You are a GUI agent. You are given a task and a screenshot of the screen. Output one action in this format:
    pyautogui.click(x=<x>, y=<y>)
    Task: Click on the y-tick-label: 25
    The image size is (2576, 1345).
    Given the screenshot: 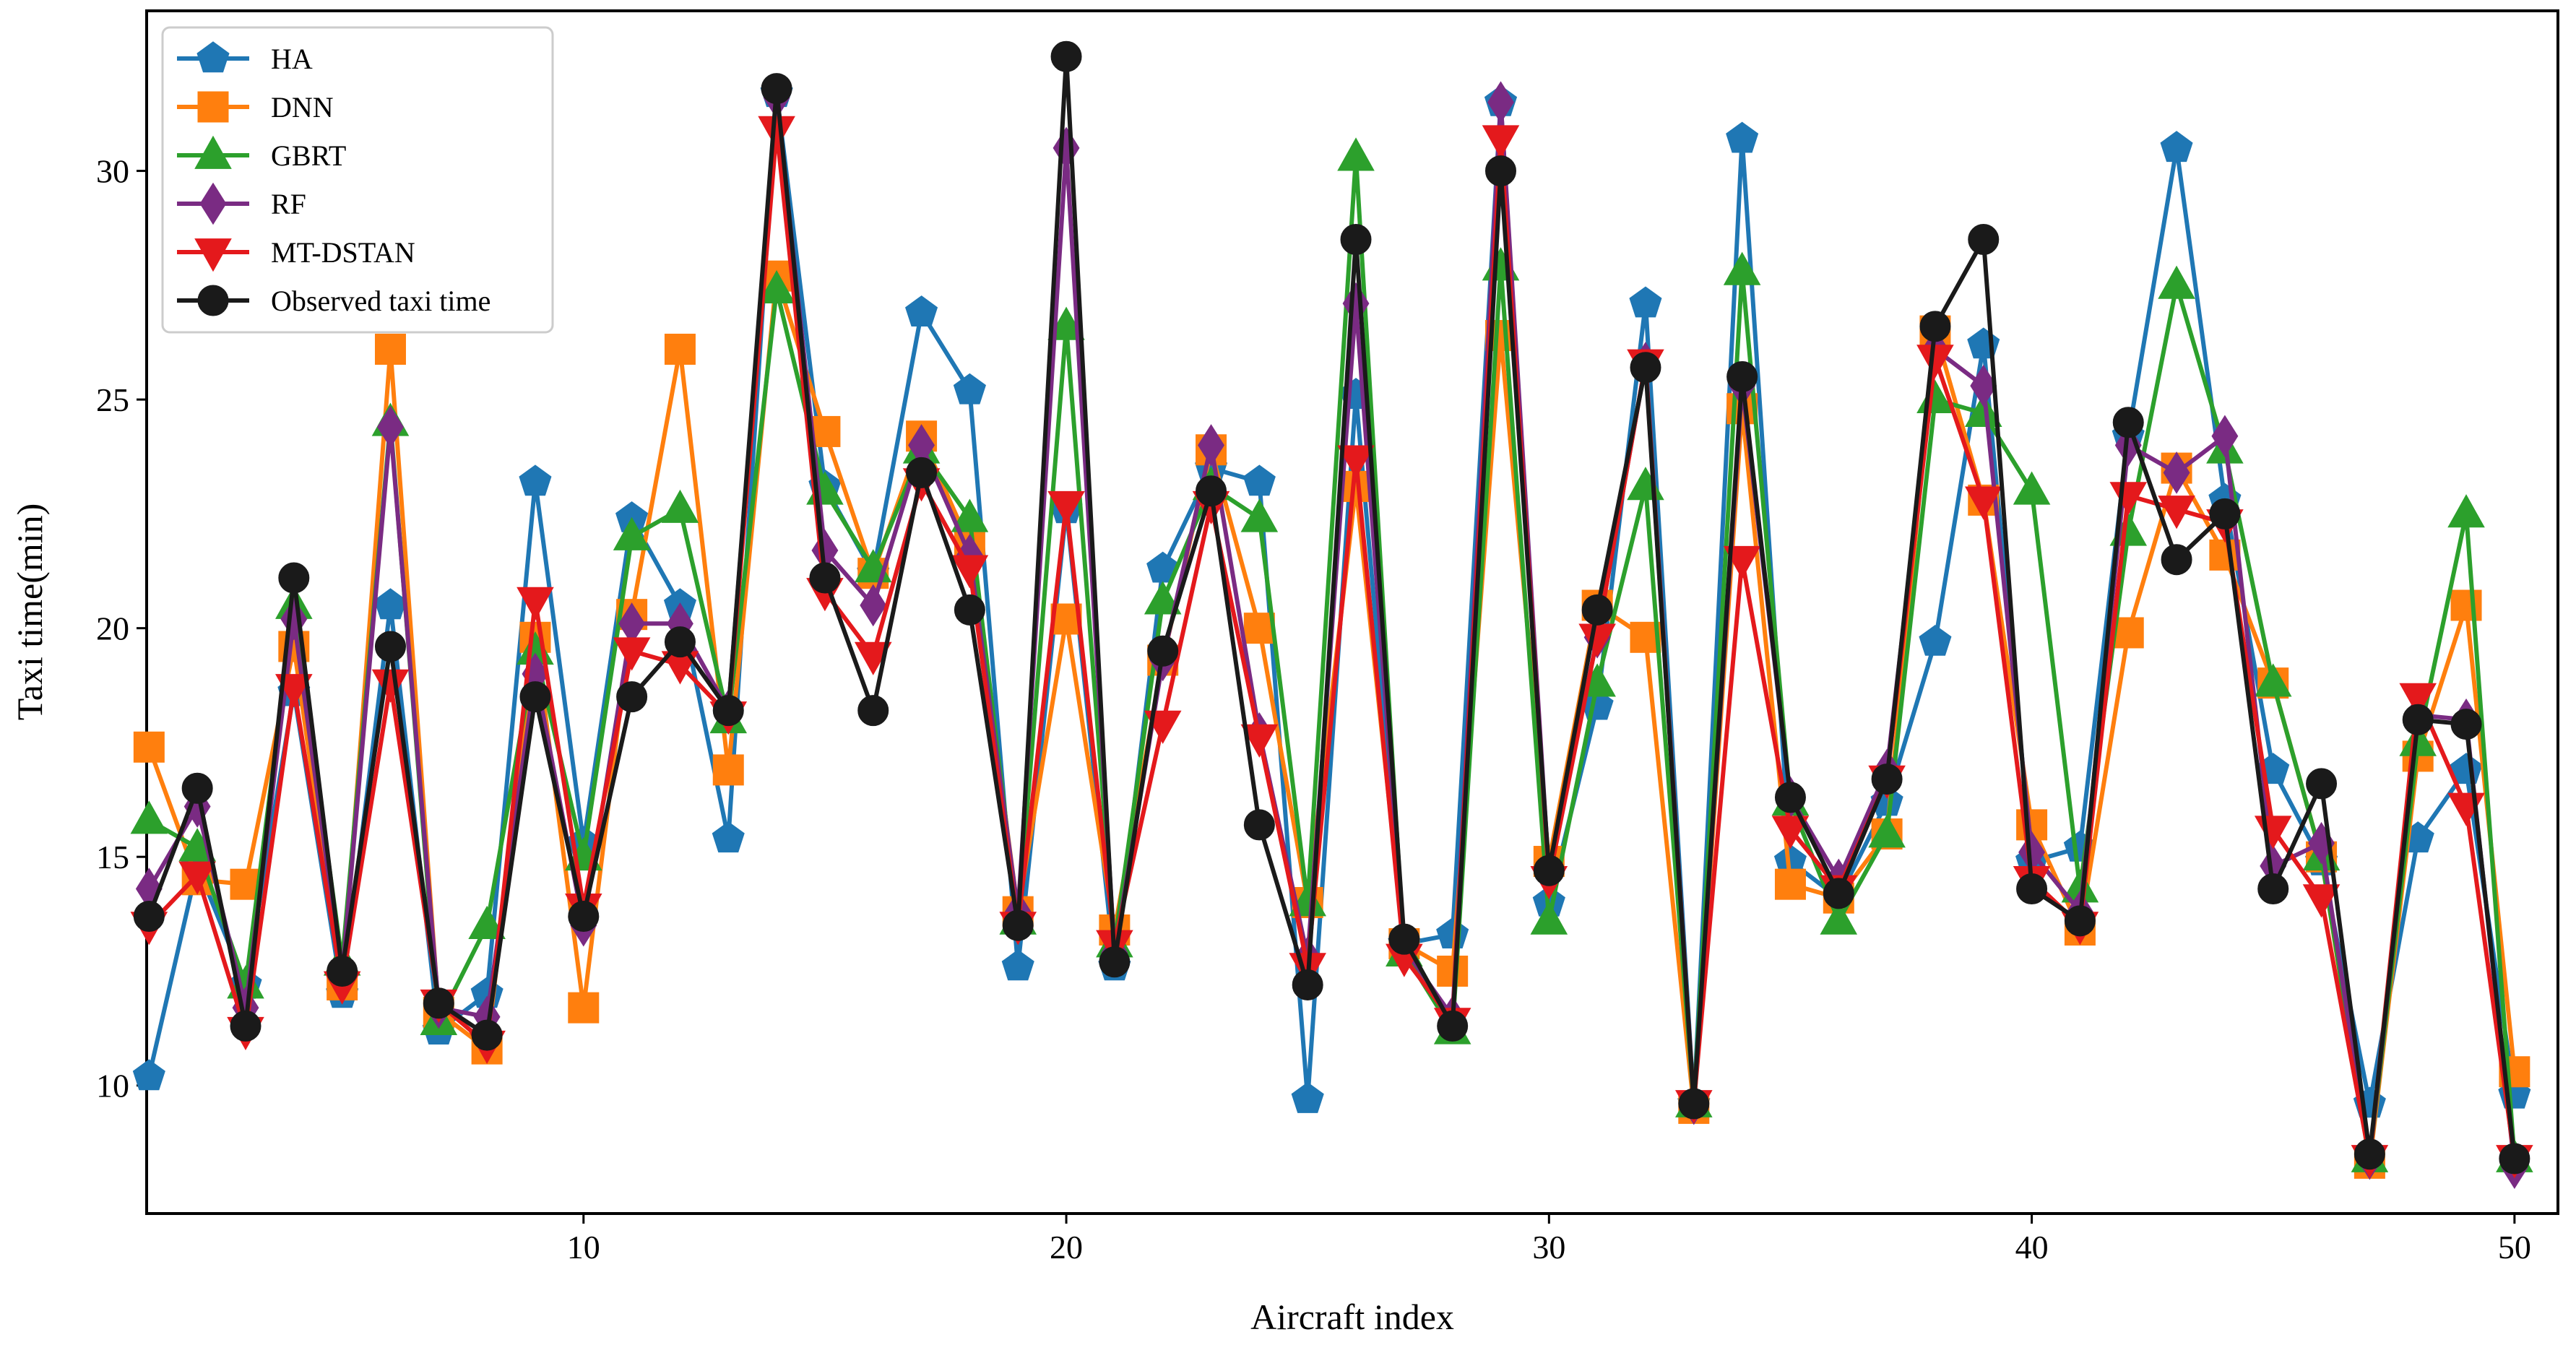 What is the action you would take?
    pyautogui.click(x=112, y=399)
    